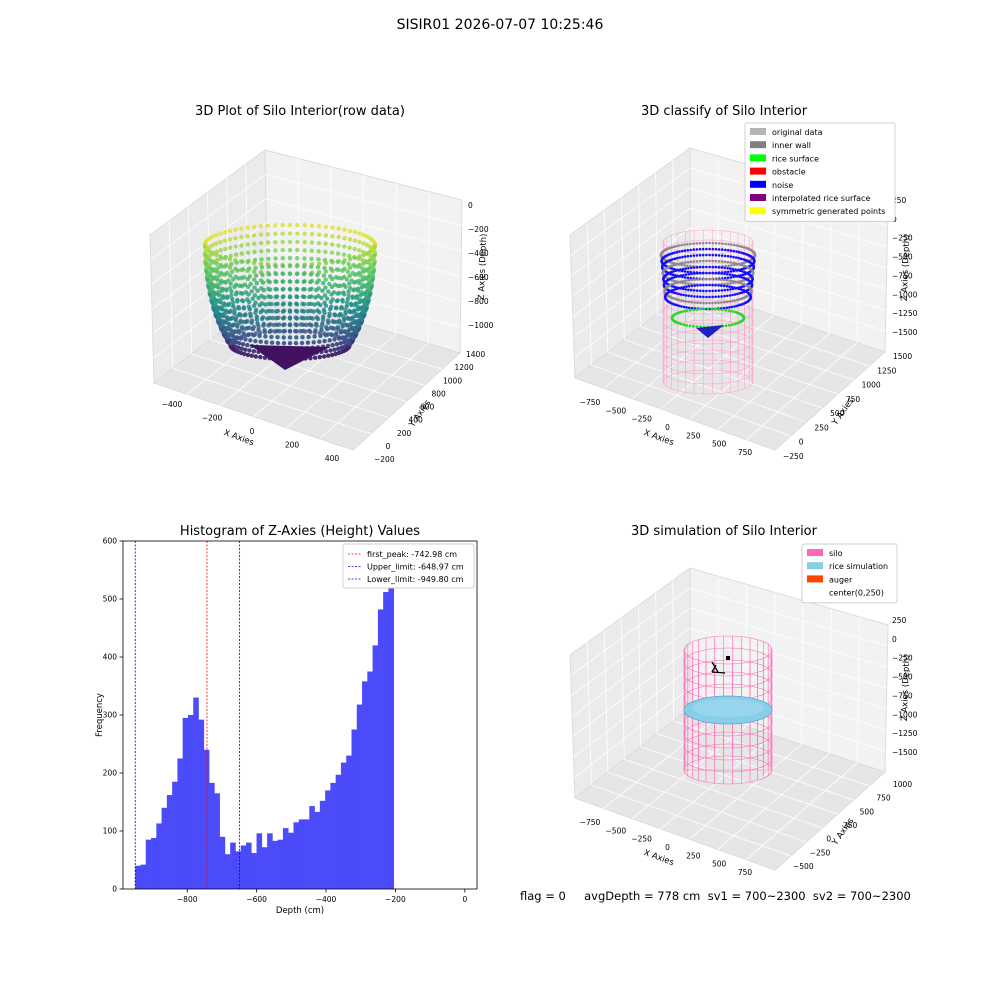 Image resolution: width=1000 pixels, height=1000 pixels. Describe the element at coordinates (902, 356) in the screenshot. I see `tick-label: 1500` at that location.